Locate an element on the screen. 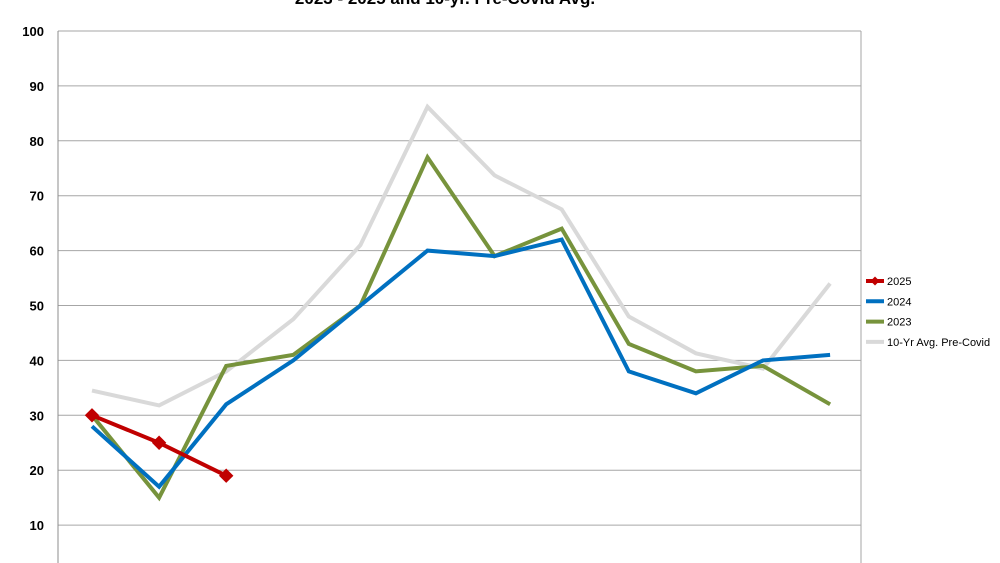  y-tick-label: 20 is located at coordinates (37, 470).